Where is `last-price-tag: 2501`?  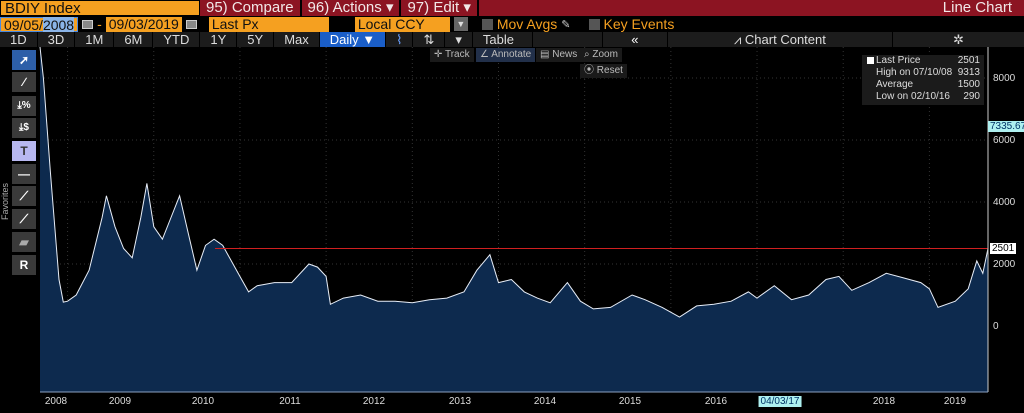 last-price-tag: 2501 is located at coordinates (1003, 248).